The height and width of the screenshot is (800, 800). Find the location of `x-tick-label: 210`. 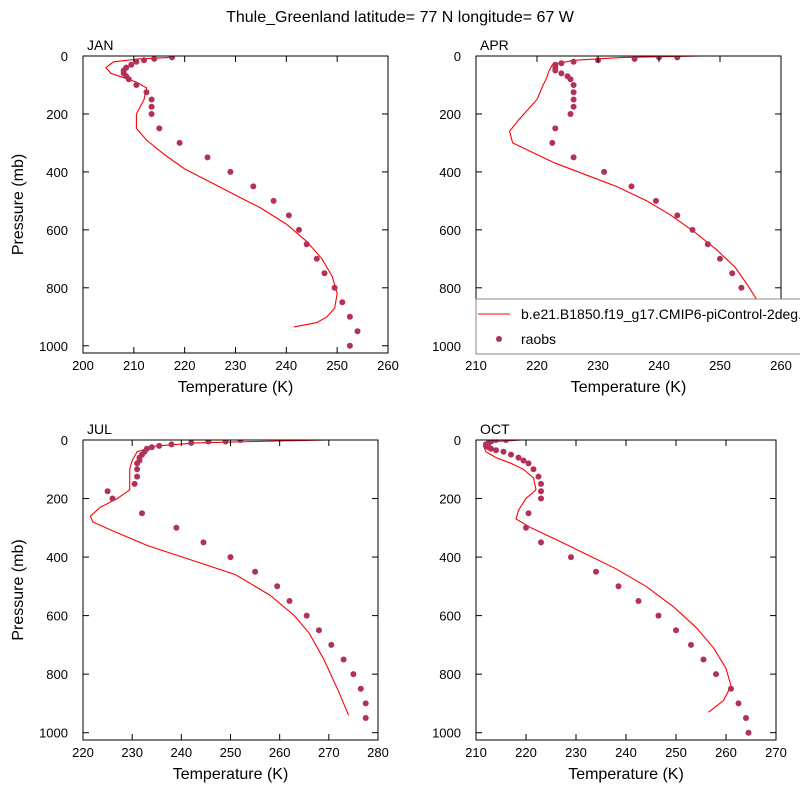

x-tick-label: 210 is located at coordinates (476, 752).